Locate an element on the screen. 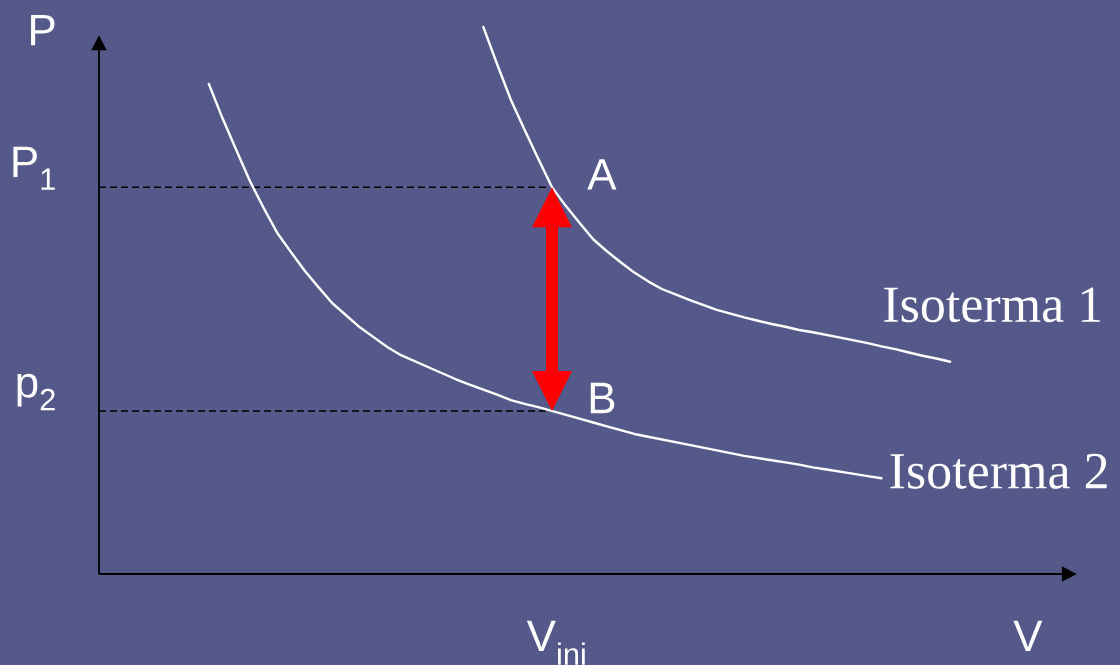  y-axis-title: P is located at coordinates (43, 30).